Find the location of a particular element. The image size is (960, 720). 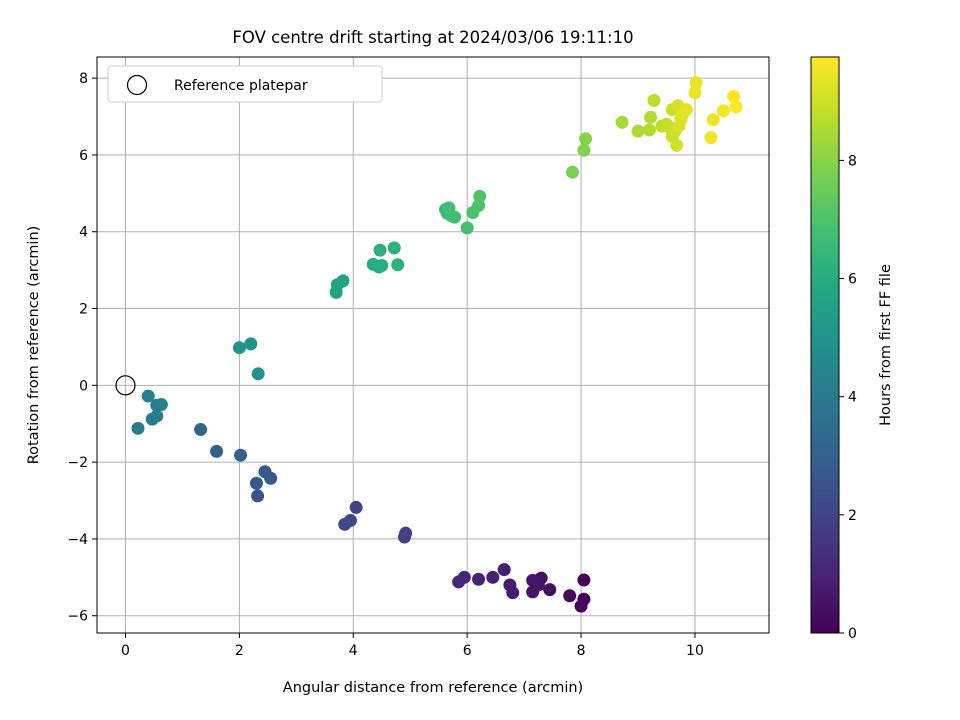

colorbar-label: Hours from first FF file is located at coordinates (886, 345).